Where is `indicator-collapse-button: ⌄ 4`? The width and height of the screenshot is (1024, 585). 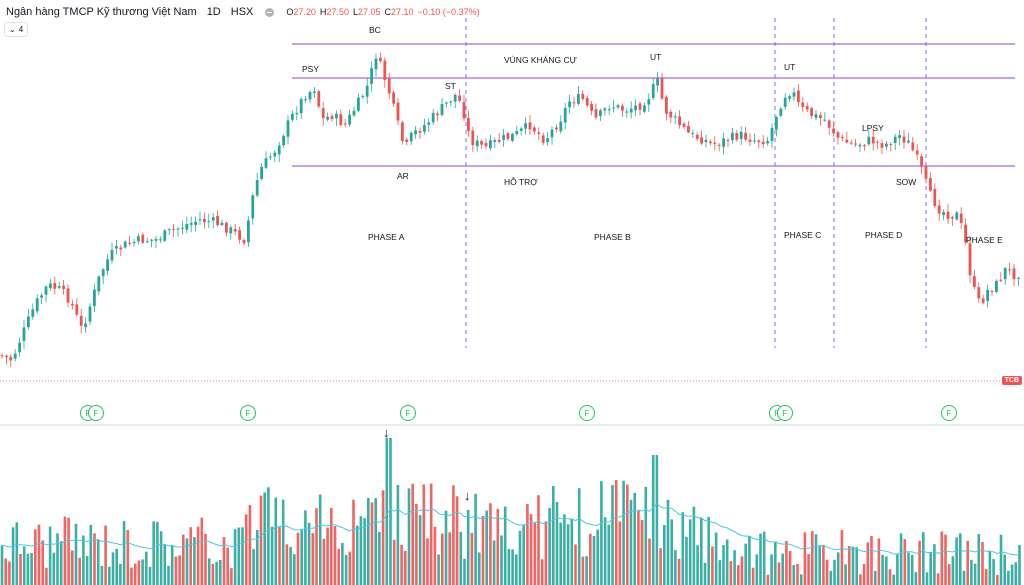 indicator-collapse-button: ⌄ 4 is located at coordinates (16, 29).